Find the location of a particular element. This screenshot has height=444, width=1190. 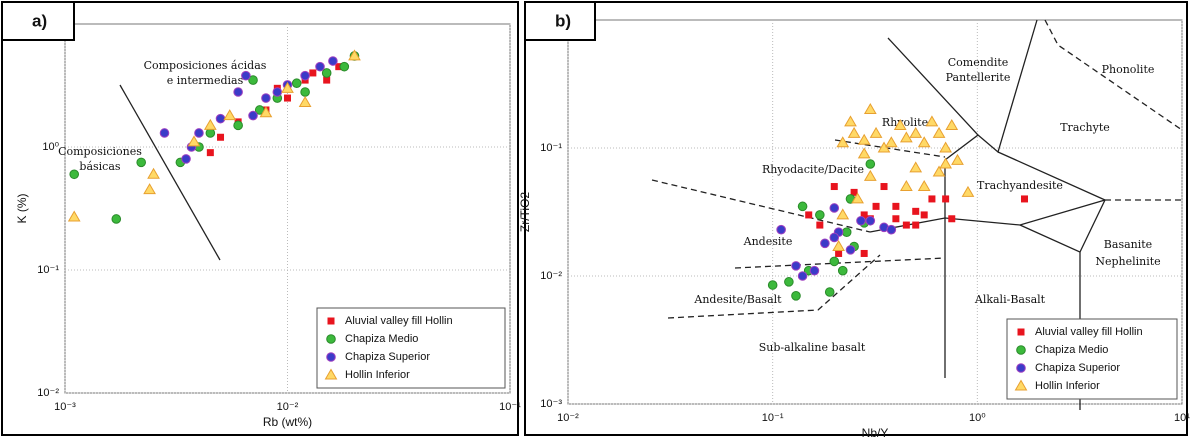

panel-label: a) is located at coordinates (39, 20).